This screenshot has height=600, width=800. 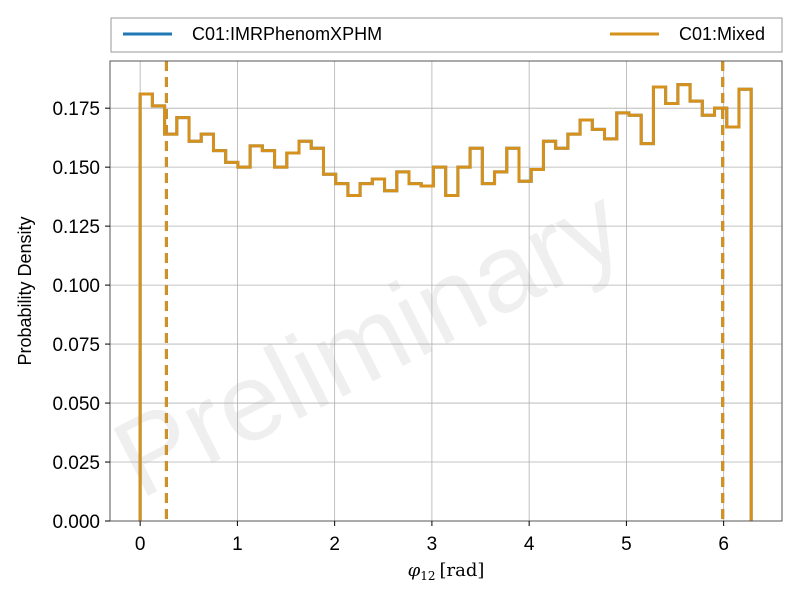 What do you see at coordinates (76, 227) in the screenshot?
I see `y-tick-label: 0.125` at bounding box center [76, 227].